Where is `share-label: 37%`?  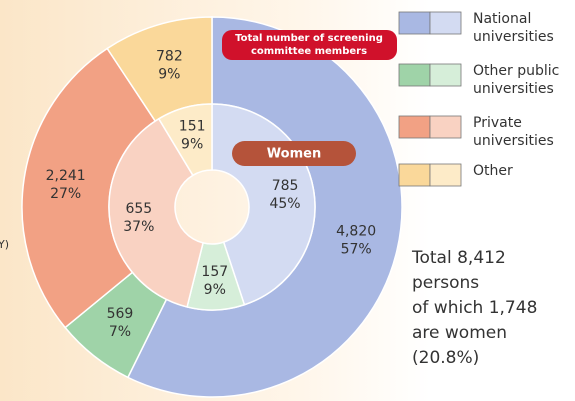
share-label: 37% is located at coordinates (138, 227).